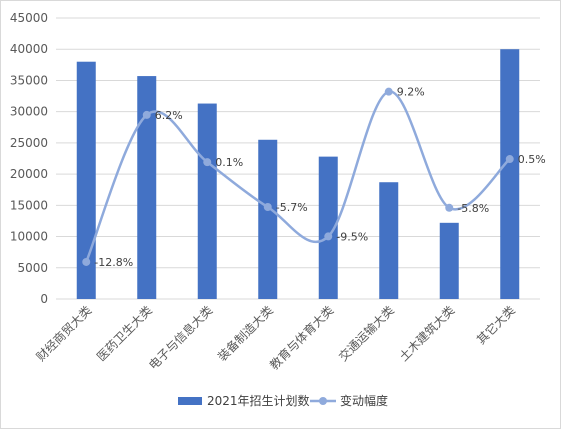  Describe the element at coordinates (124, 333) in the screenshot. I see `x-tick-label: 医药卫生大类` at that location.